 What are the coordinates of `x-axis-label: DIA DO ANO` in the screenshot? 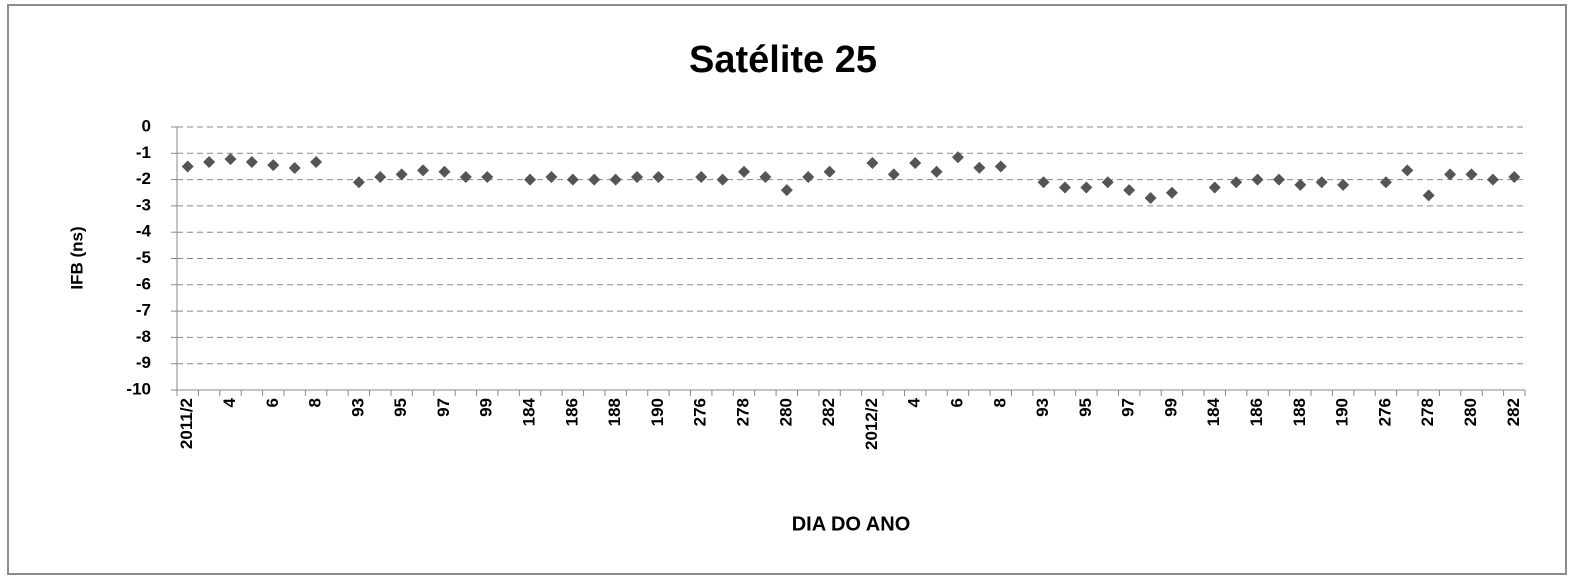 It's located at (851, 524).